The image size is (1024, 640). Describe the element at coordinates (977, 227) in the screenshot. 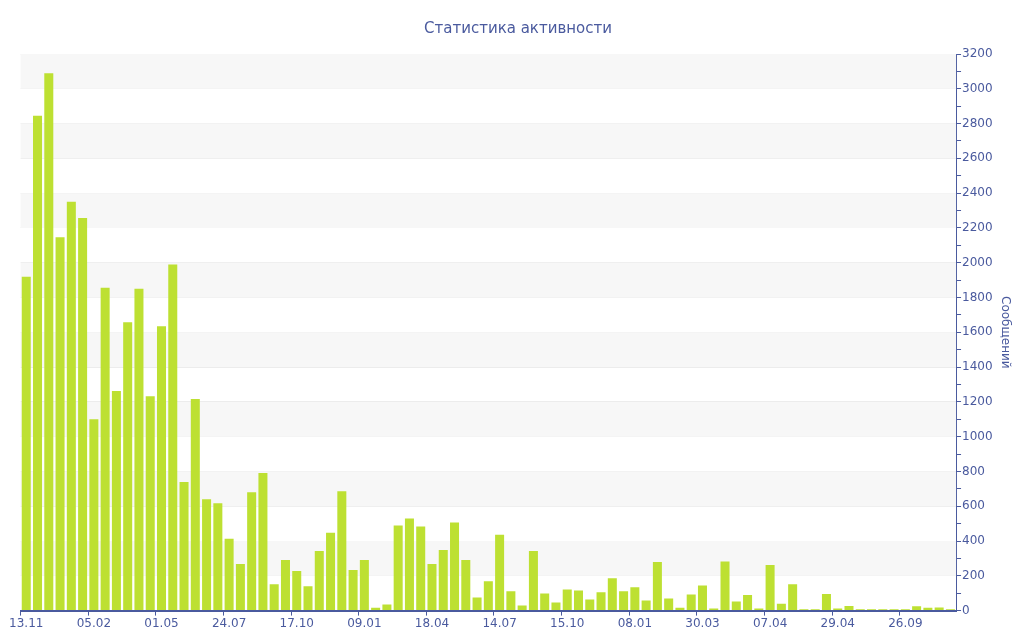

I see `y-tick-label: 2200` at that location.